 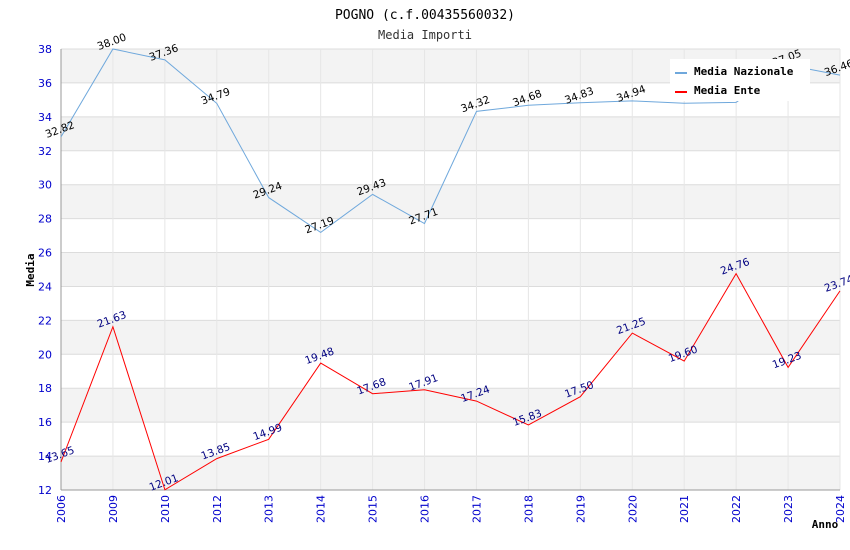 I want to click on legend-label-media-ente: Media Ente, so click(x=727, y=90).